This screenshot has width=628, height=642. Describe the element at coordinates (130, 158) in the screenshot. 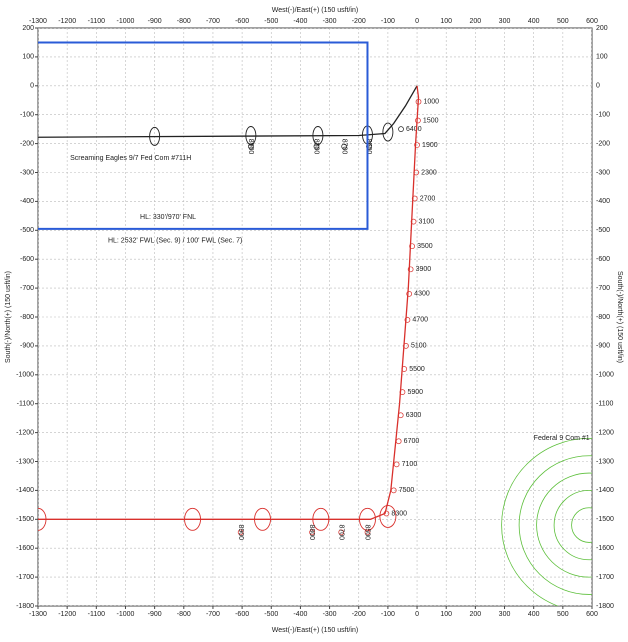

I see `well-name: Screaming Eagles 9/7 Fed Com #711H` at that location.